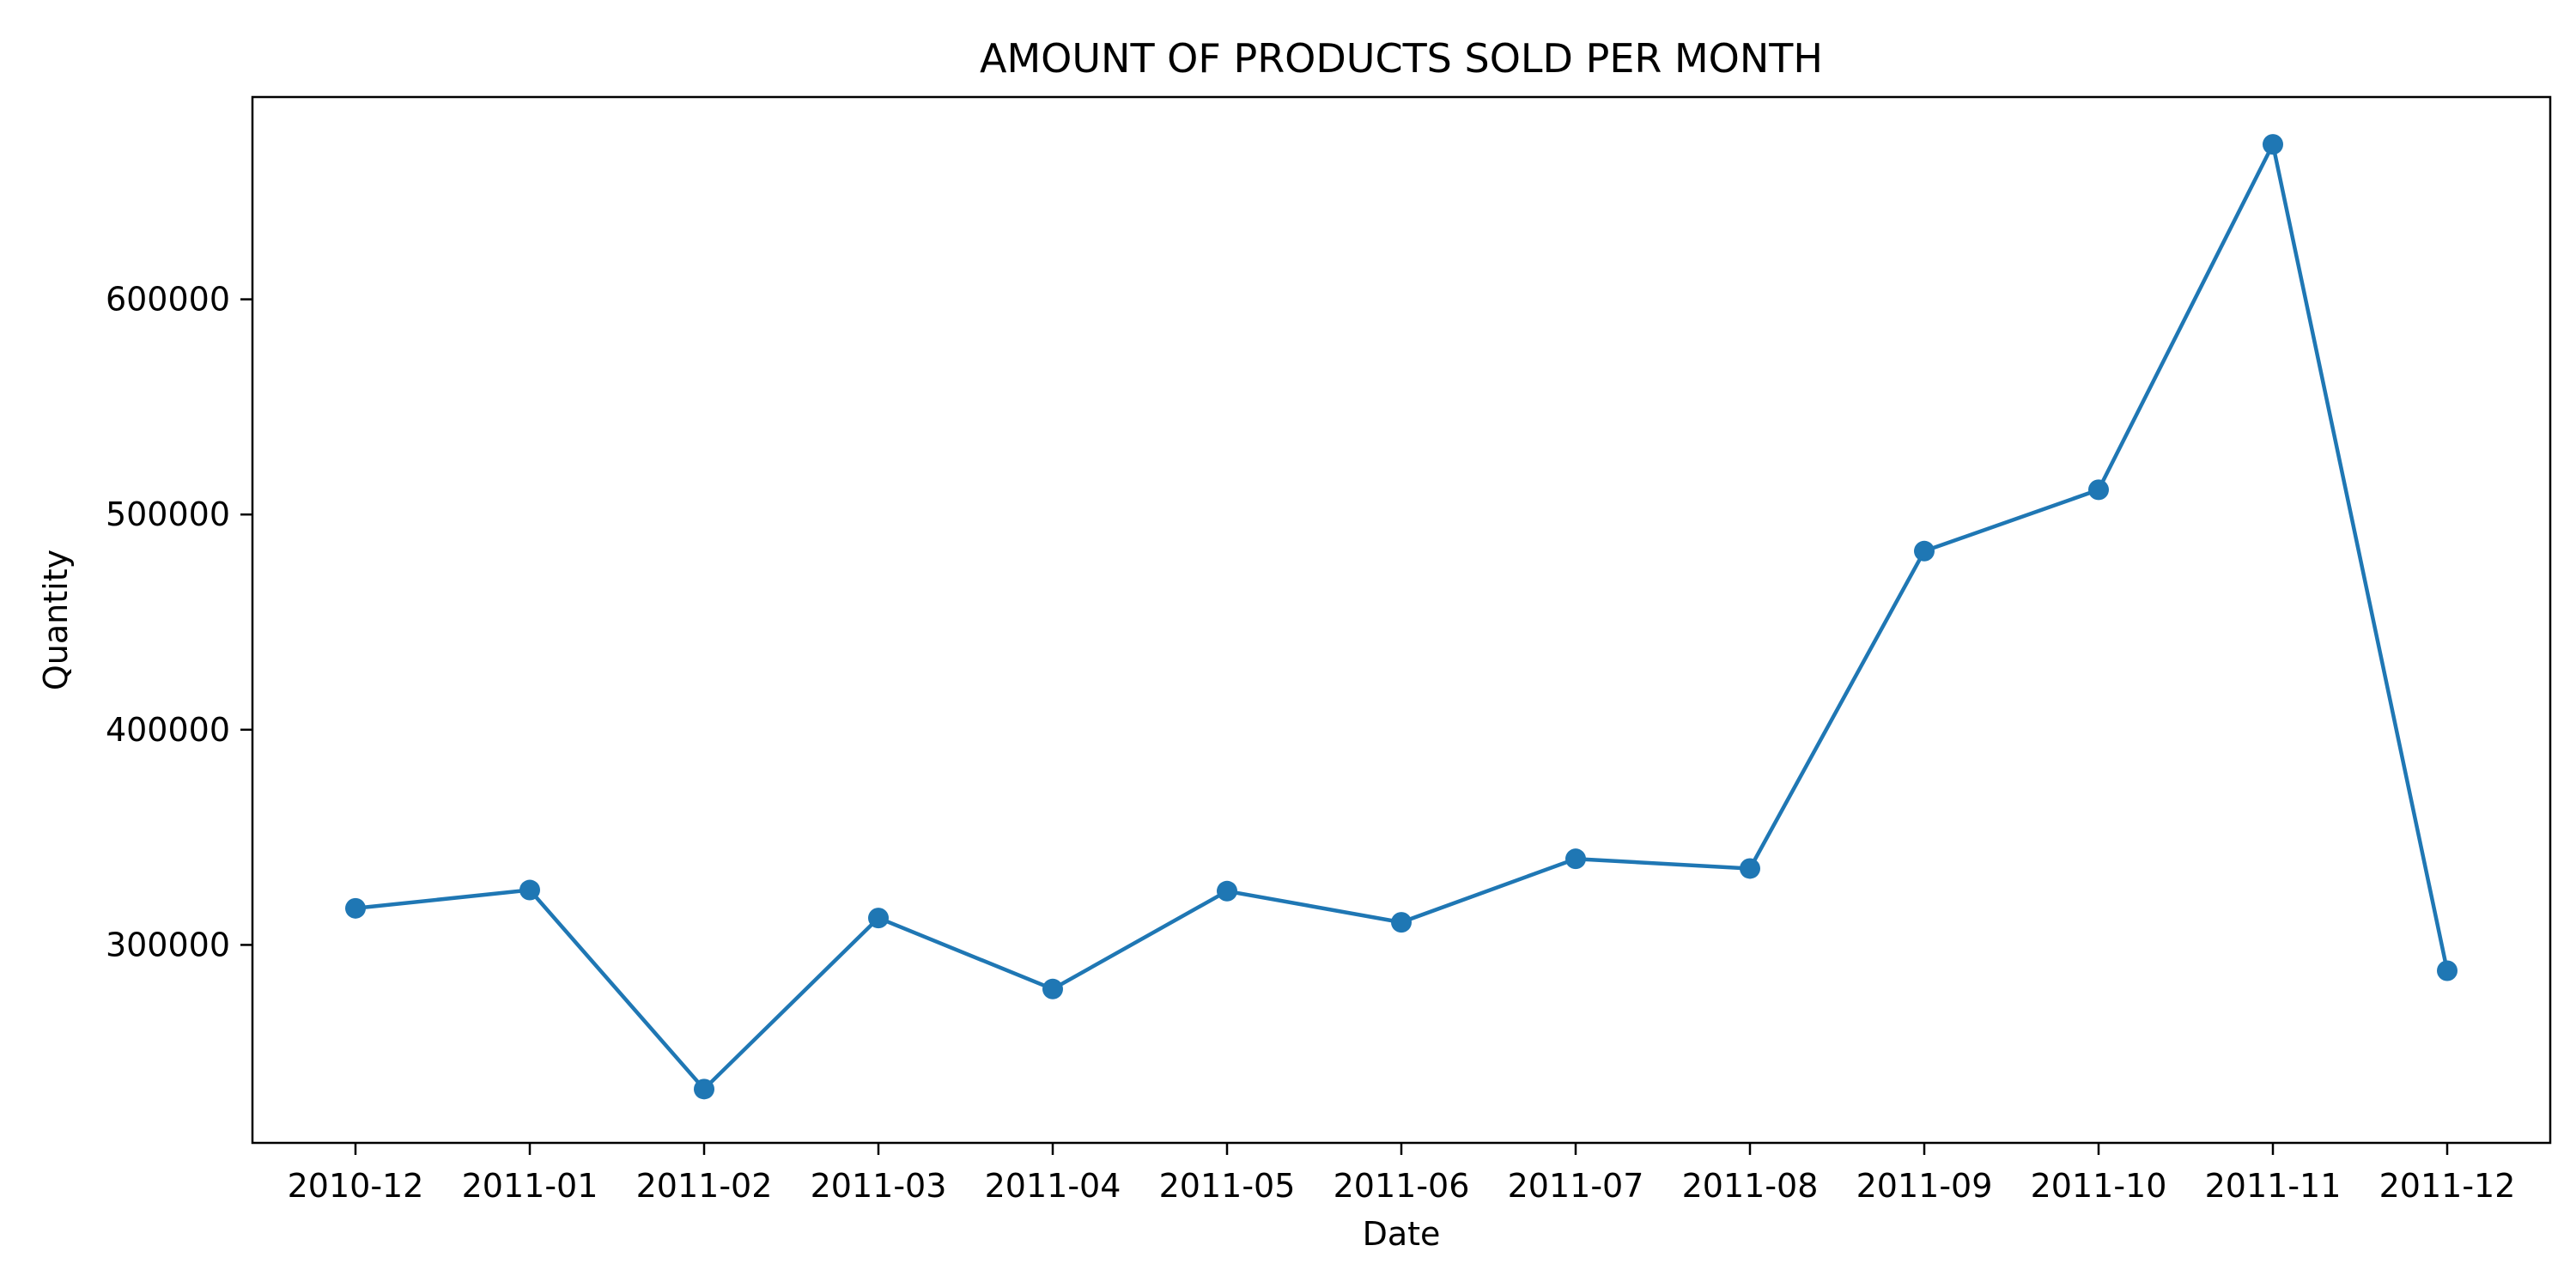 Image resolution: width=2576 pixels, height=1288 pixels. Describe the element at coordinates (56, 620) in the screenshot. I see `y-axis-label: Quantity` at that location.